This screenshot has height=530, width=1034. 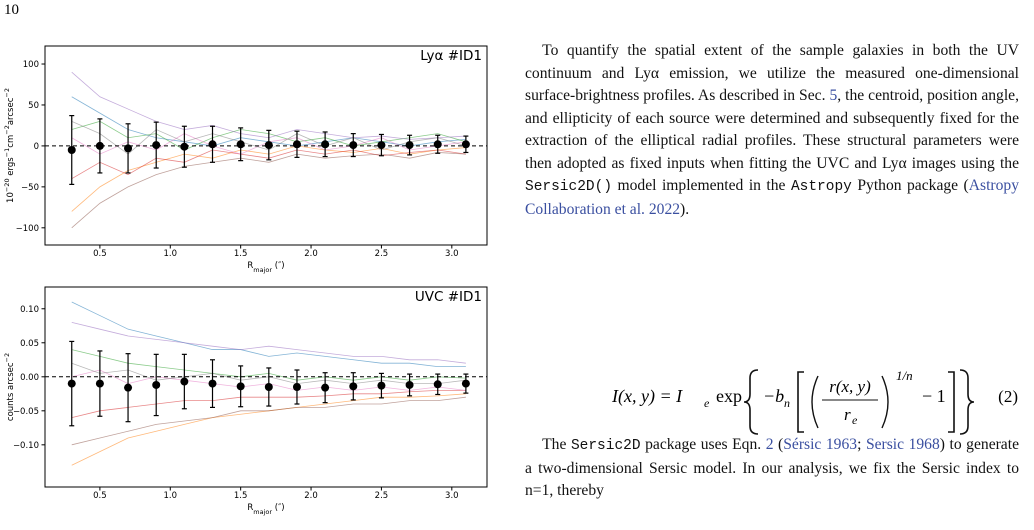 What do you see at coordinates (7, 153) in the screenshot?
I see `label-part: −1` at bounding box center [7, 153].